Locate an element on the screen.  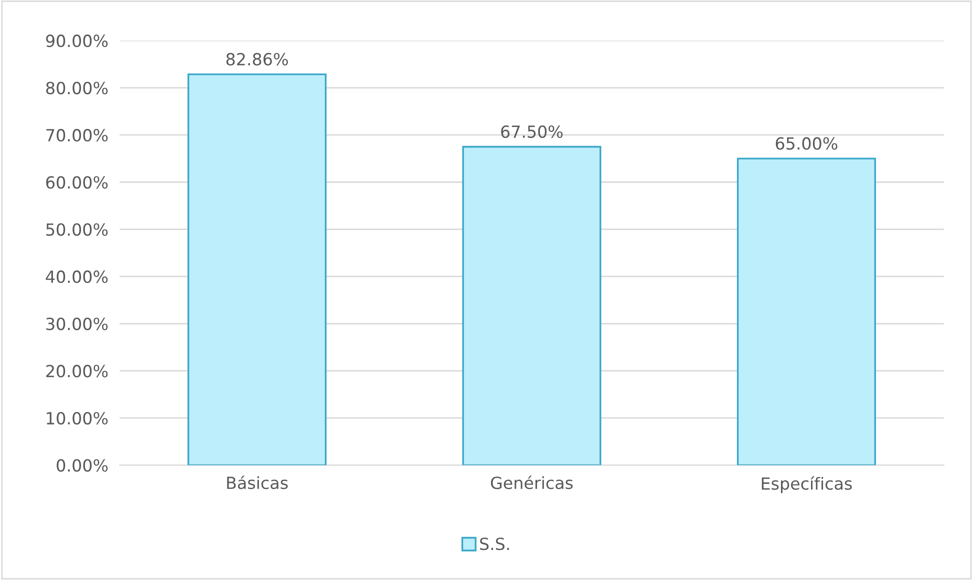
y-tick-label: 10.00% is located at coordinates (77, 418).